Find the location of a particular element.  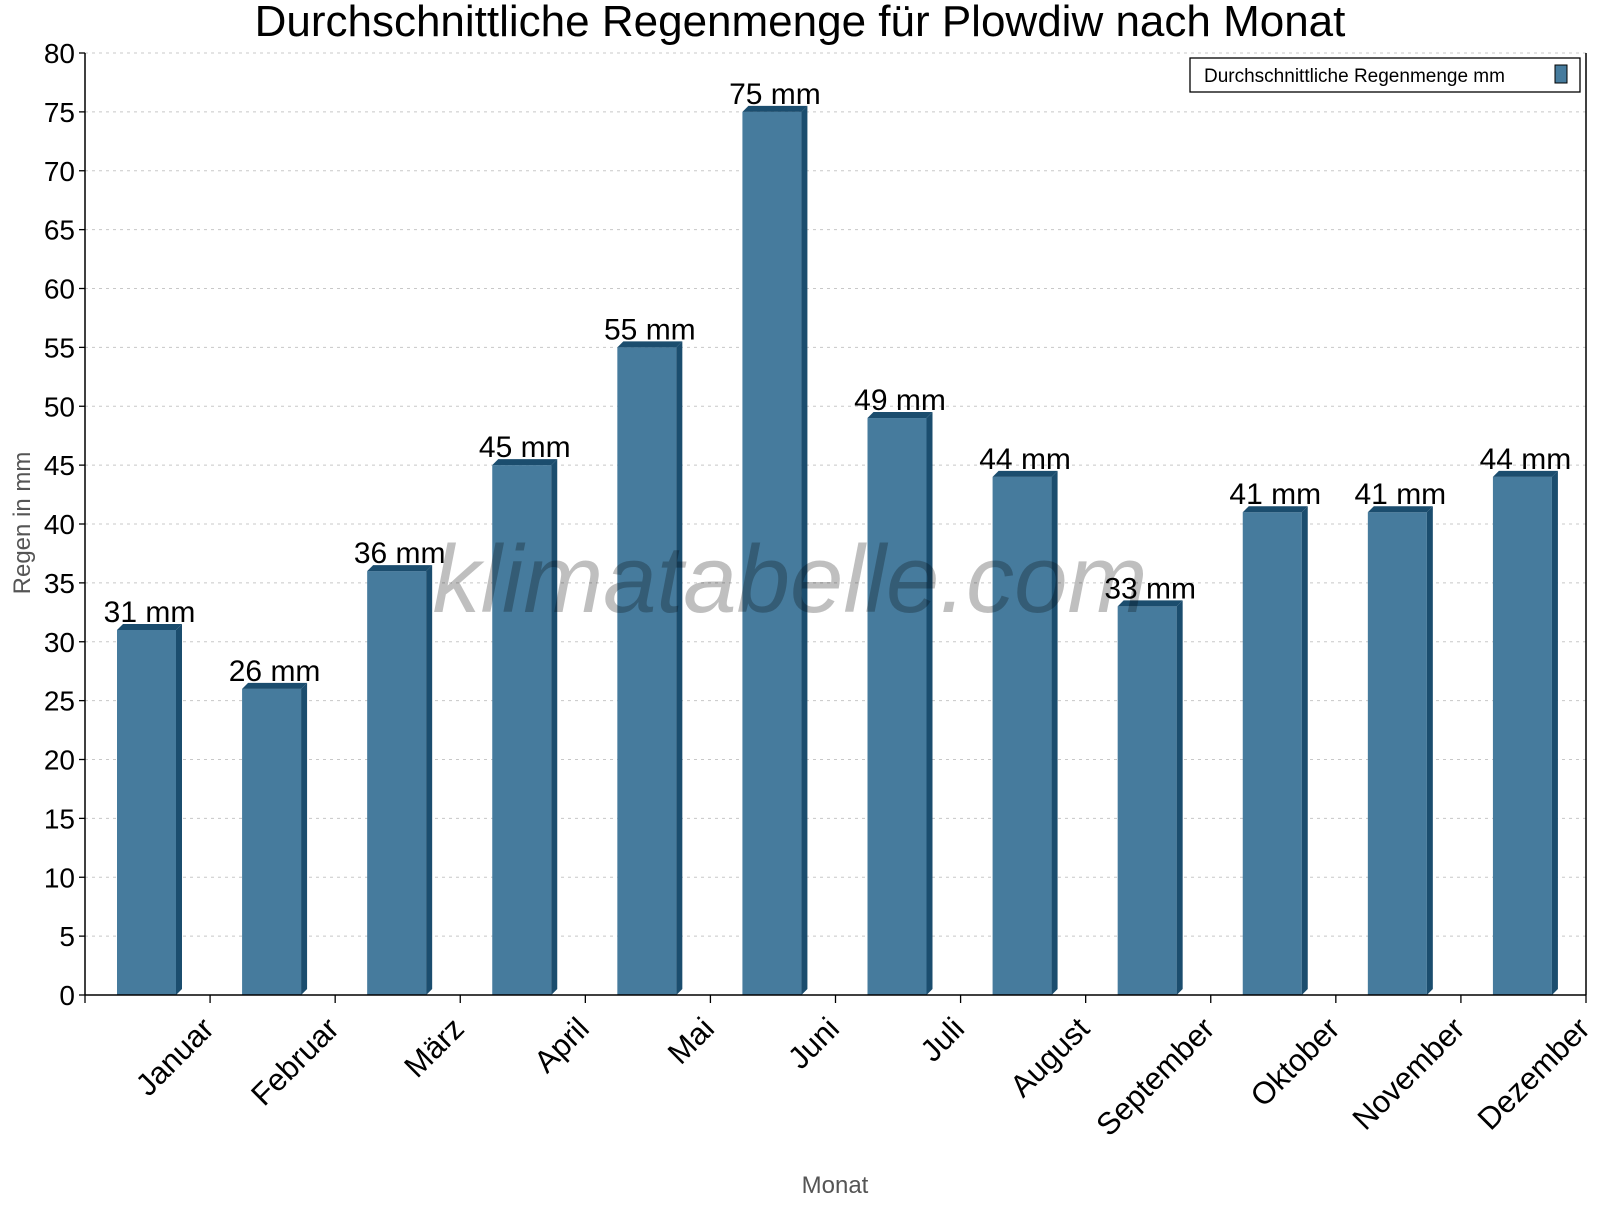

x-tick-label: Oktober is located at coordinates (1295, 1062).